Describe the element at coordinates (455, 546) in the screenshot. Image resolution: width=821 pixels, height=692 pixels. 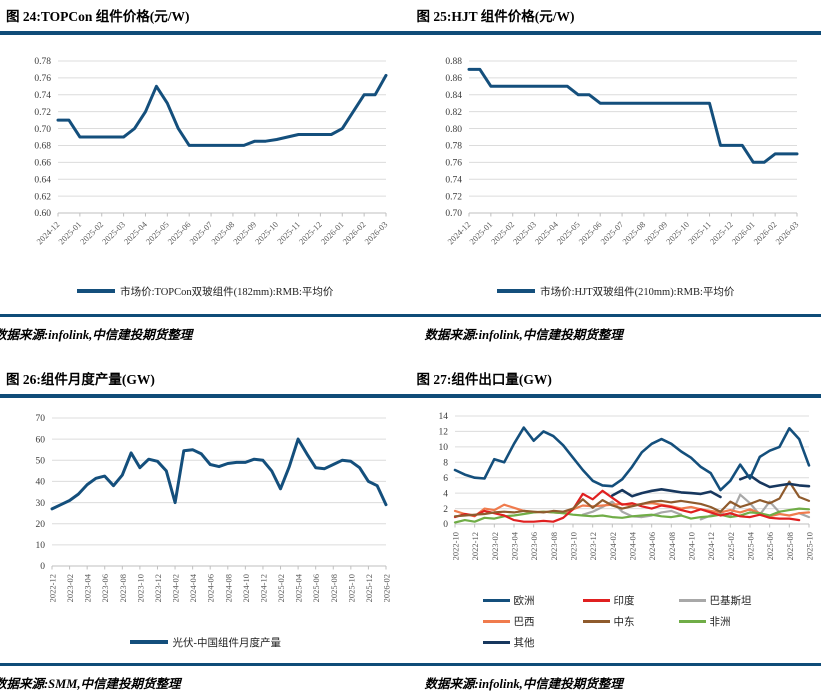
I see `svg-text: 2022-10` at that location.